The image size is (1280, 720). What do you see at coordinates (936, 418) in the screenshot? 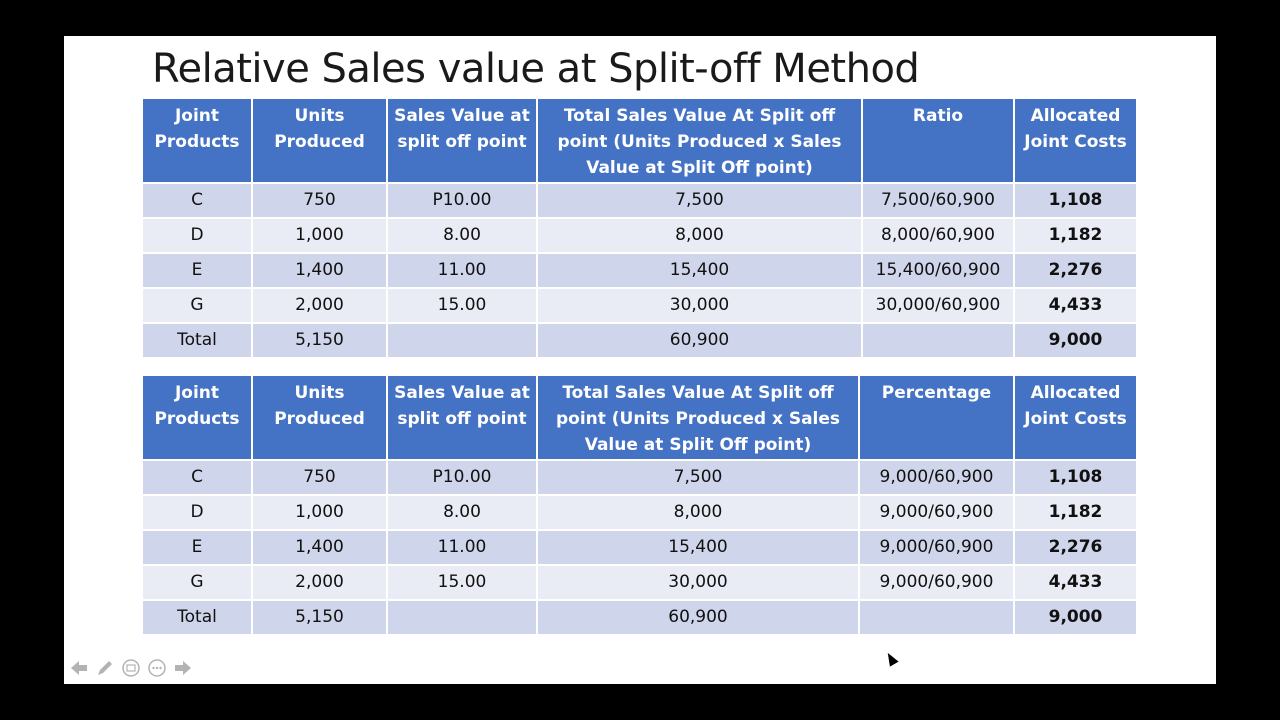
I see `header-percentage: Percentage` at bounding box center [936, 418].